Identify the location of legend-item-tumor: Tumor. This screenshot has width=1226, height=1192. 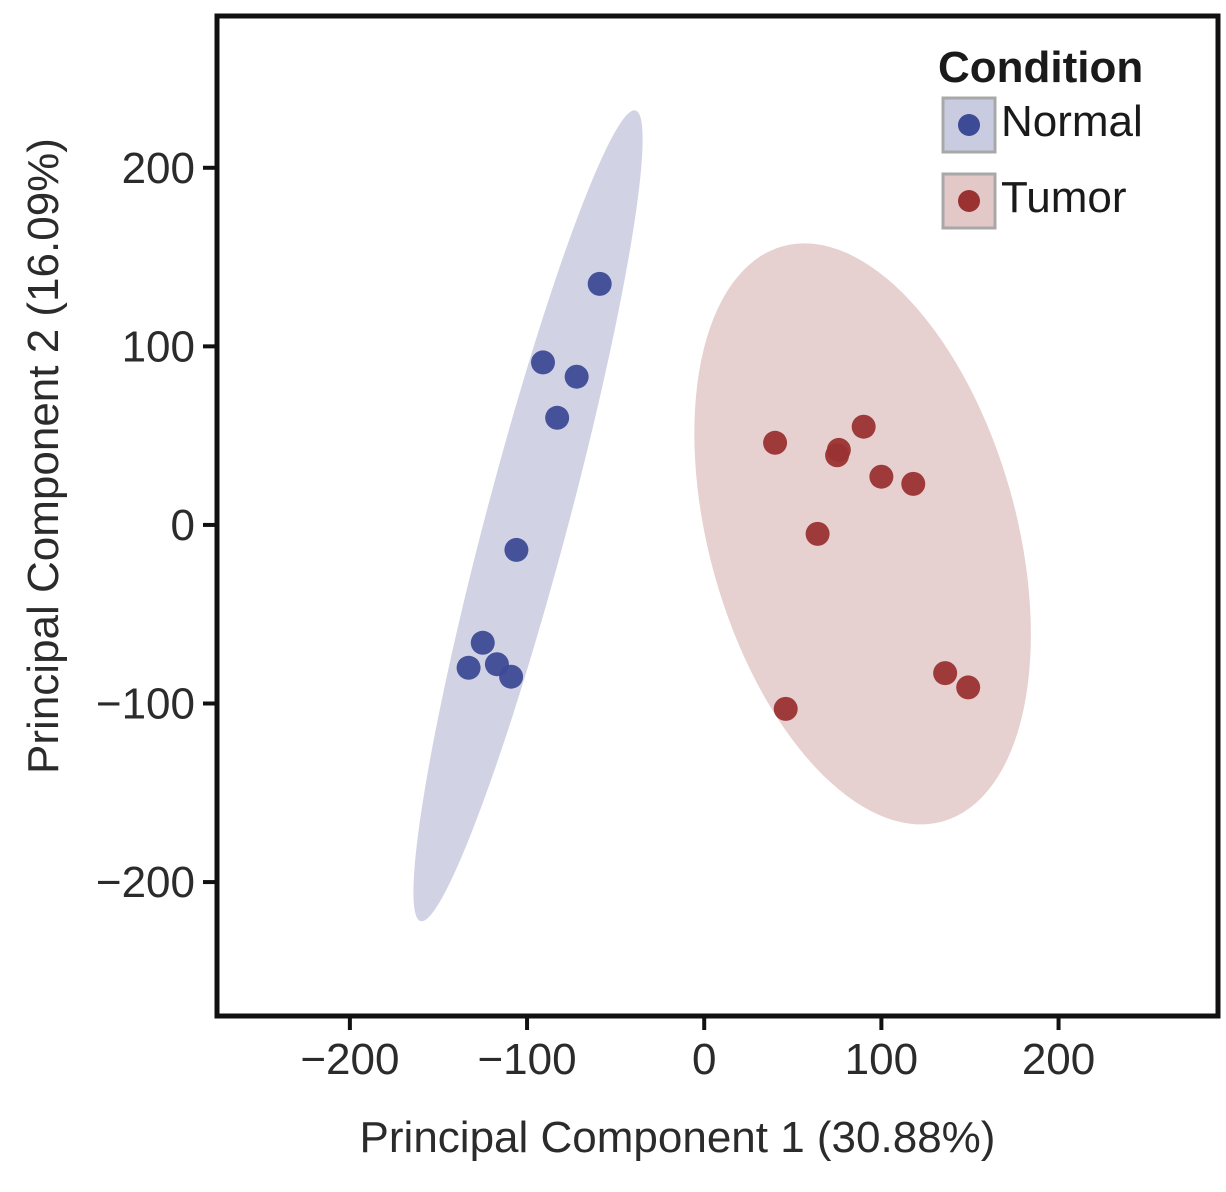
(1034, 201).